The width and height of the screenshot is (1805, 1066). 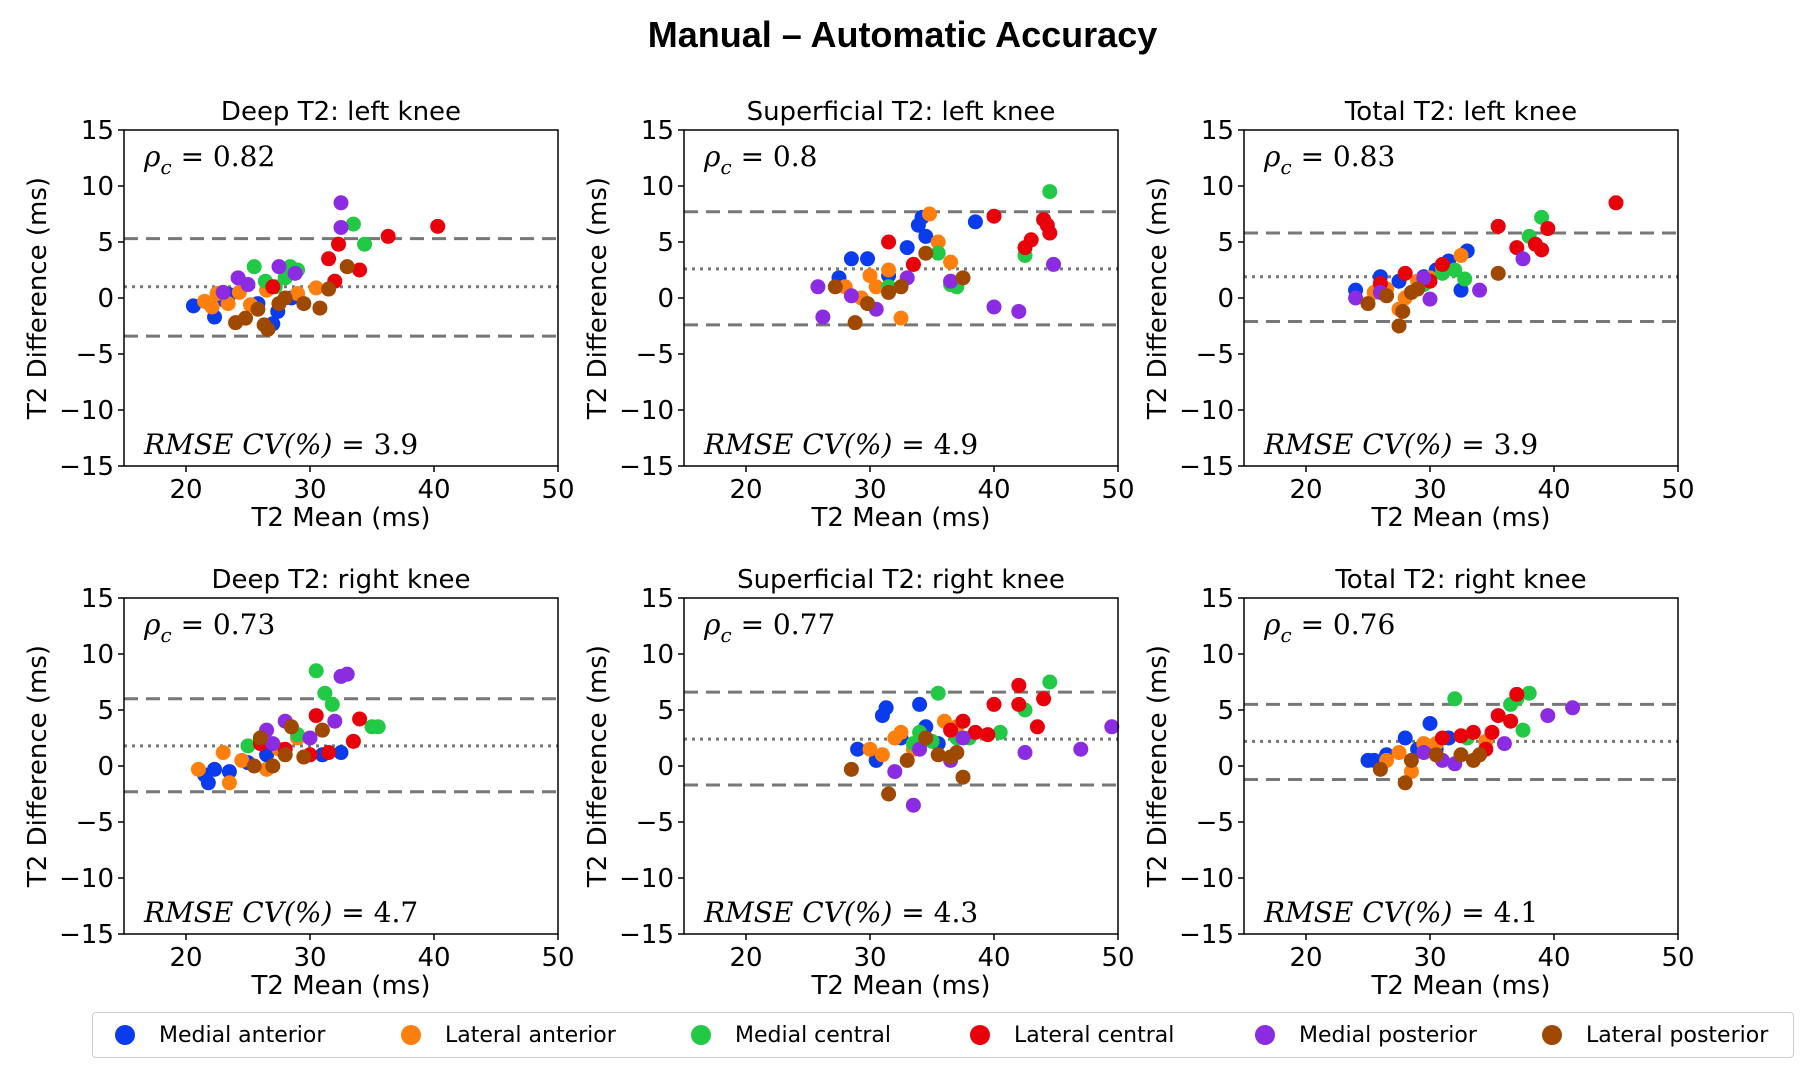 I want to click on panel-1-point-lateral-anterior, so click(x=316, y=288).